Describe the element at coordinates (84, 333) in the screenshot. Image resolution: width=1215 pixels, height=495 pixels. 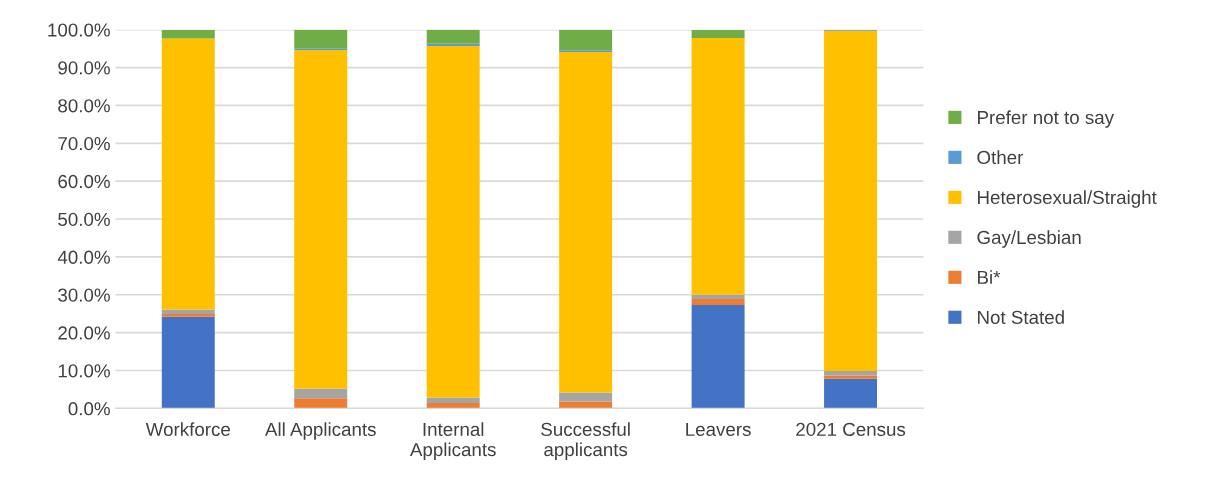
I see `y-tick-label: 20.0%` at that location.